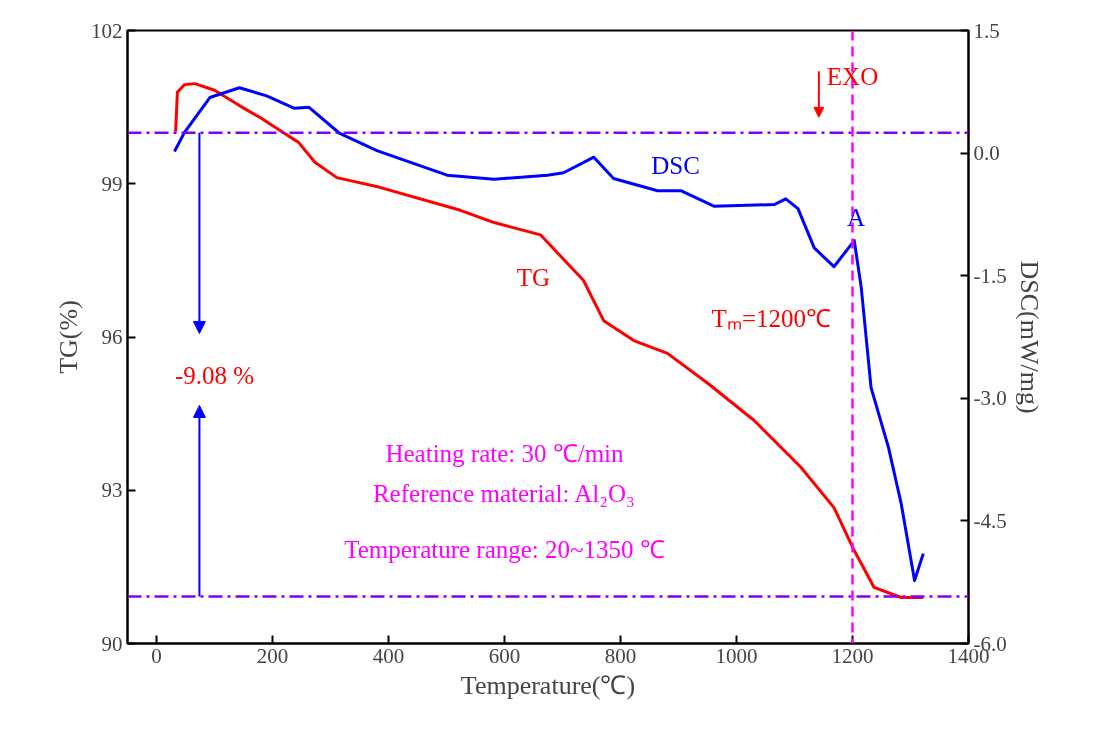  Describe the element at coordinates (112, 337) in the screenshot. I see `y-tick-label: 96` at that location.